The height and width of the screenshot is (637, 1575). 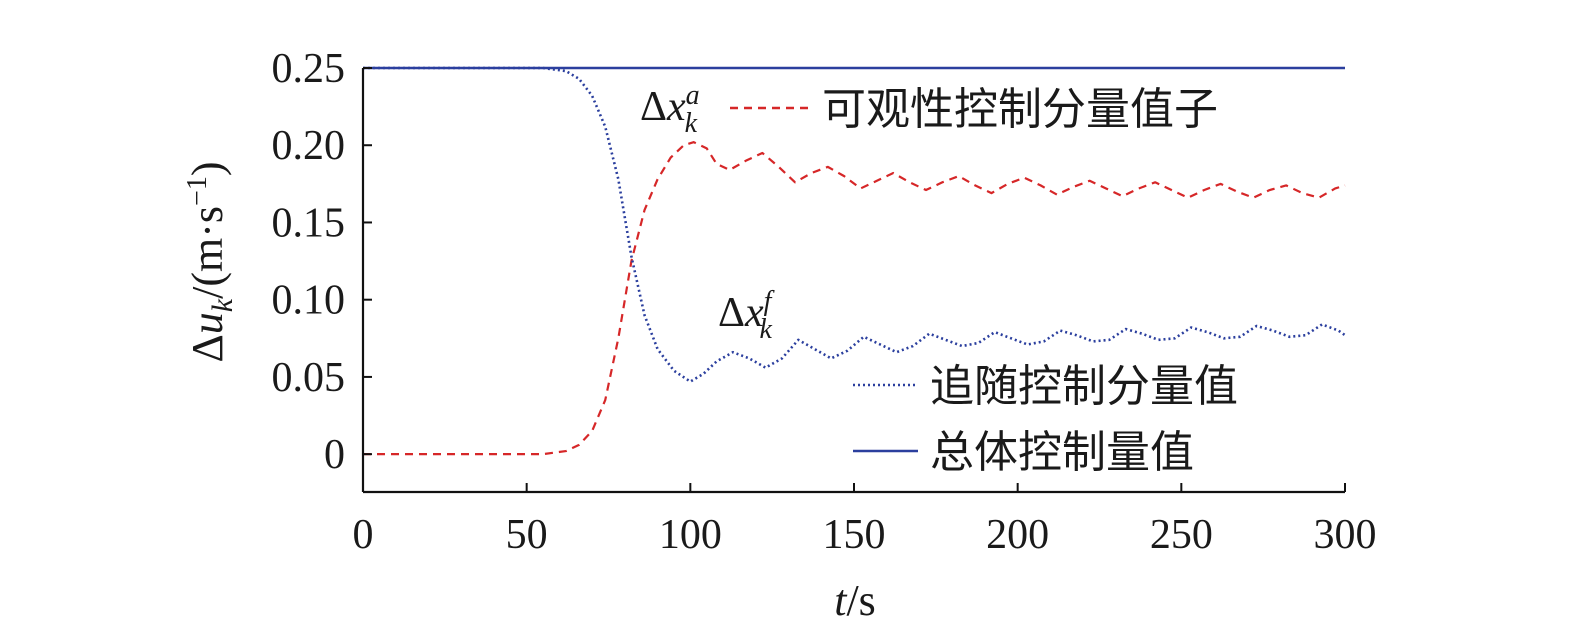 I want to click on y-label-prefix: Δ, so click(x=207, y=348).